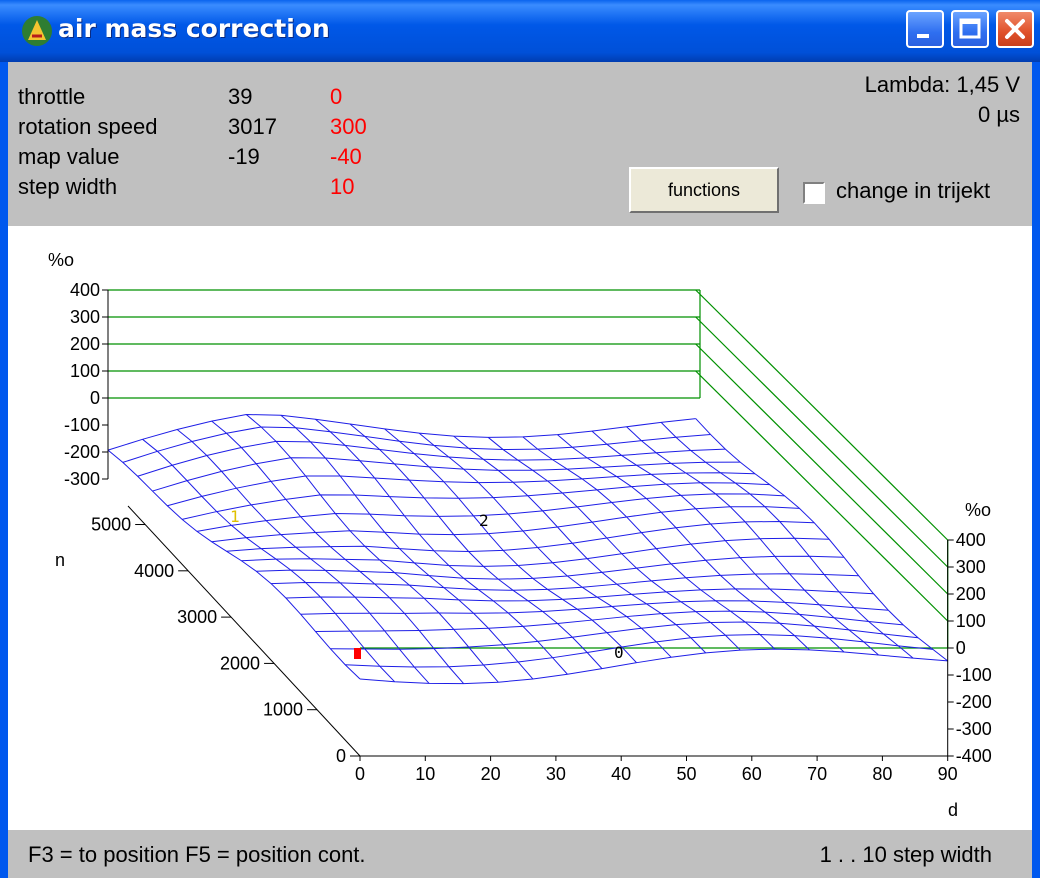 Image resolution: width=1040 pixels, height=878 pixels. I want to click on d-tick-label: 60, so click(752, 774).